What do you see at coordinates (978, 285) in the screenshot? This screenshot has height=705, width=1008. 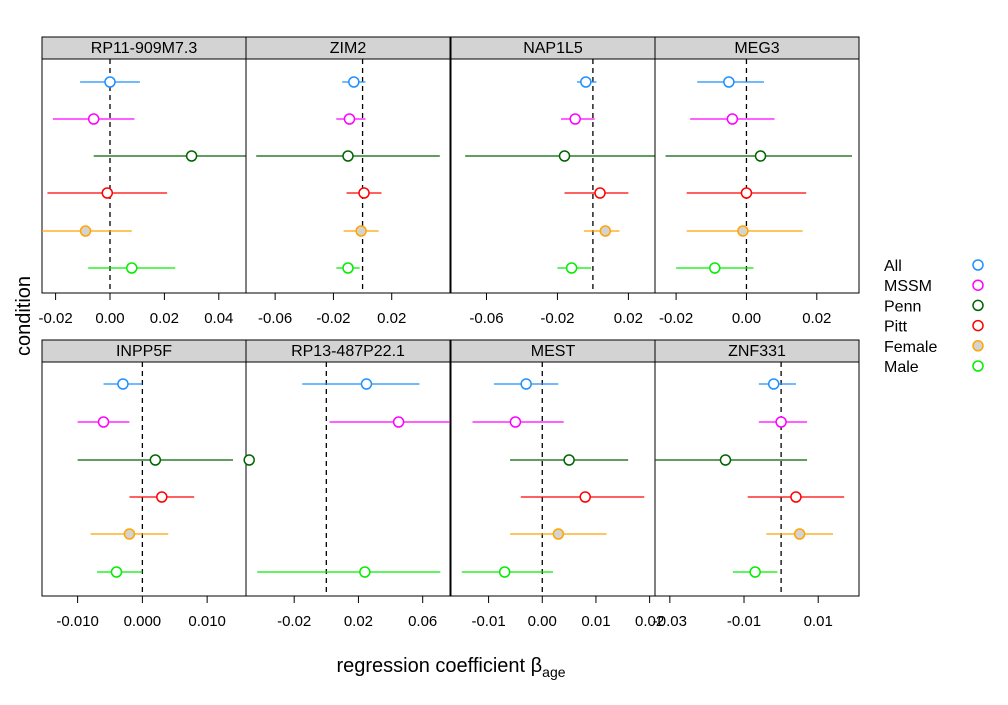 I see `legend-marker-mssm` at bounding box center [978, 285].